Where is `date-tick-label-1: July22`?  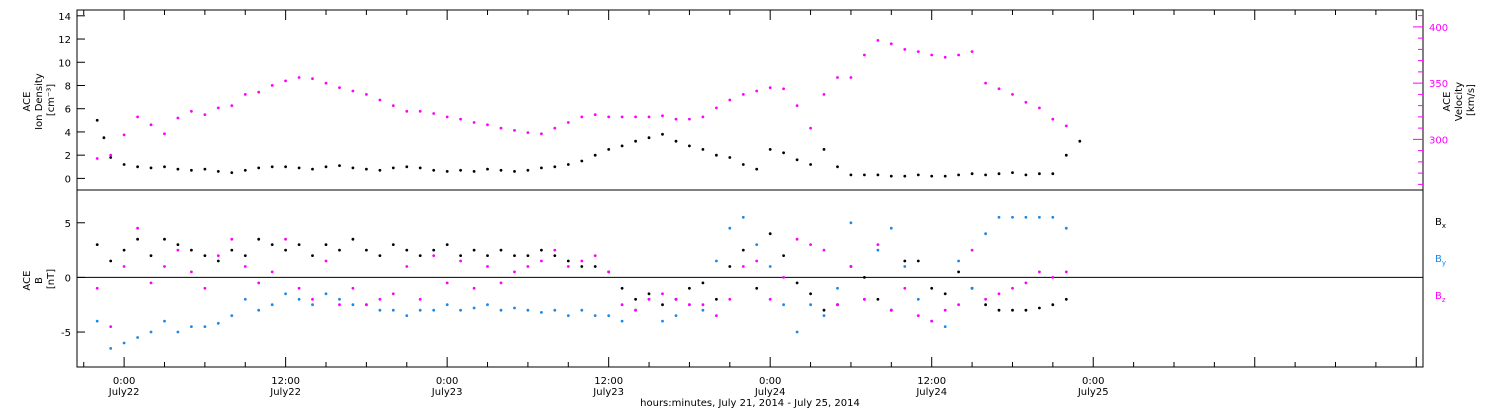 date-tick-label-1: July22 is located at coordinates (285, 392).